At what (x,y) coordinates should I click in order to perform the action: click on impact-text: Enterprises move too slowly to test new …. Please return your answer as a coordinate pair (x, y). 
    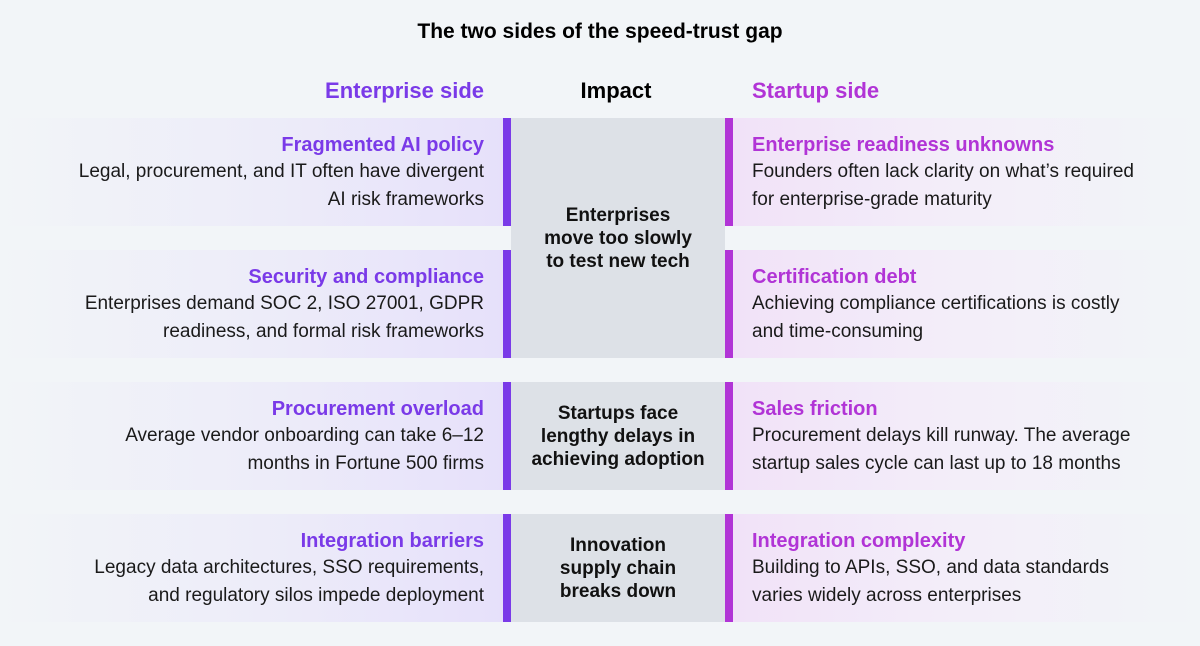
    Looking at the image, I should click on (618, 238).